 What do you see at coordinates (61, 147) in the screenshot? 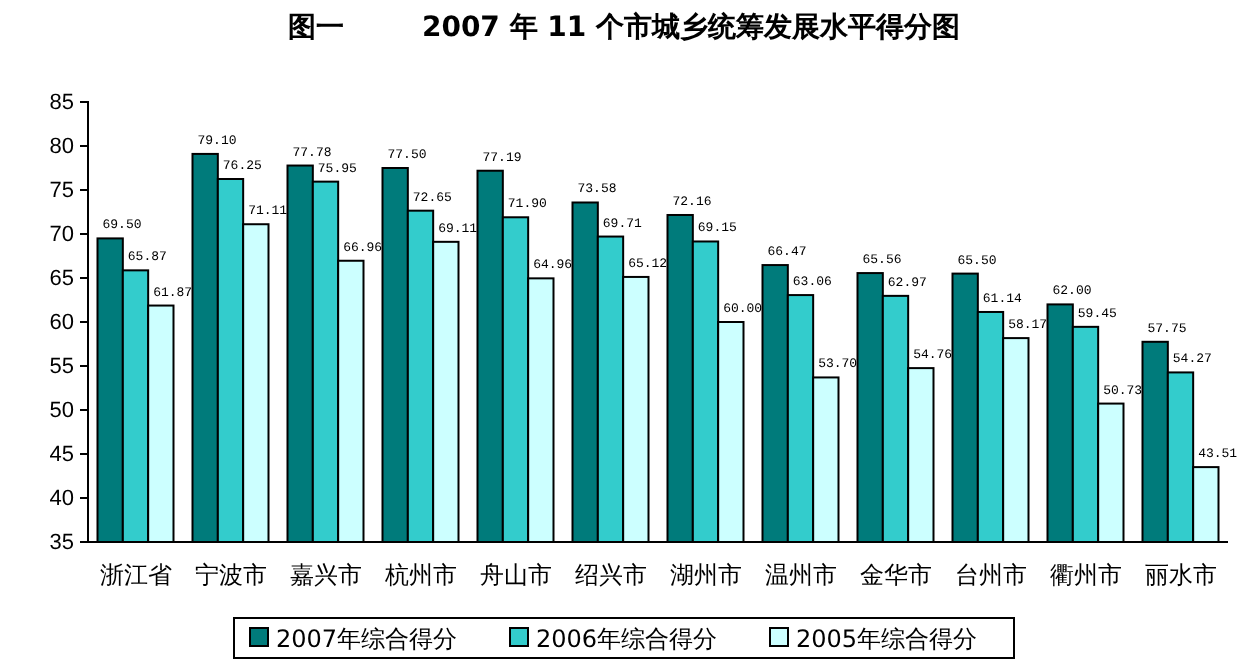
I see `y-tick-label: 80` at bounding box center [61, 147].